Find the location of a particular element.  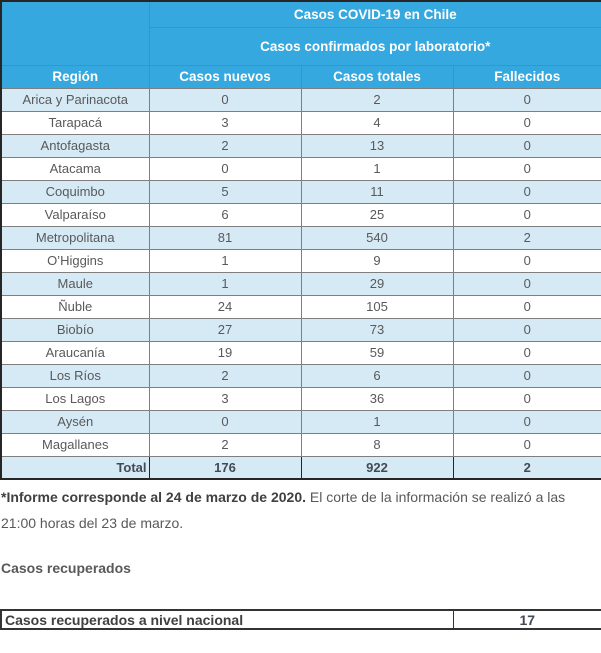

table-row: Los Ríos 2 6 0 is located at coordinates (300, 375).